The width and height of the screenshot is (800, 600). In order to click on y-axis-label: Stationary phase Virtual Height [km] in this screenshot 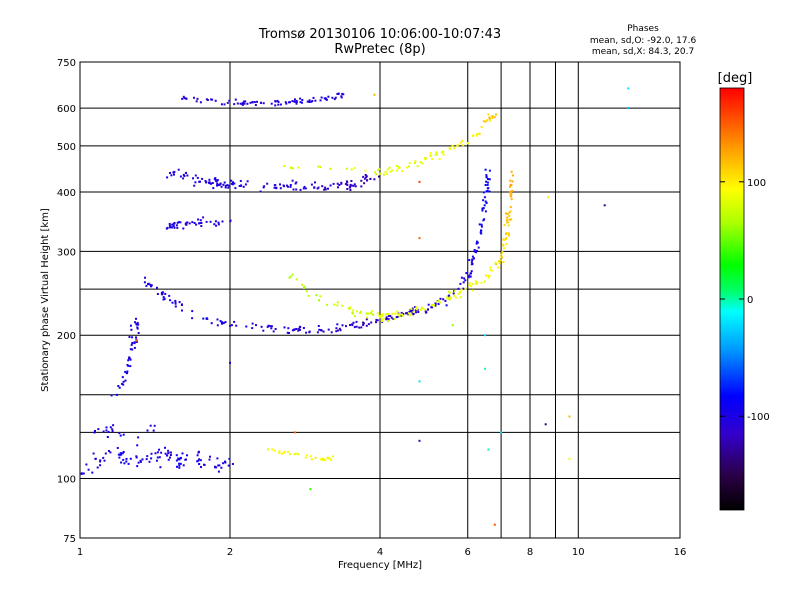, I will do `click(45, 300)`.